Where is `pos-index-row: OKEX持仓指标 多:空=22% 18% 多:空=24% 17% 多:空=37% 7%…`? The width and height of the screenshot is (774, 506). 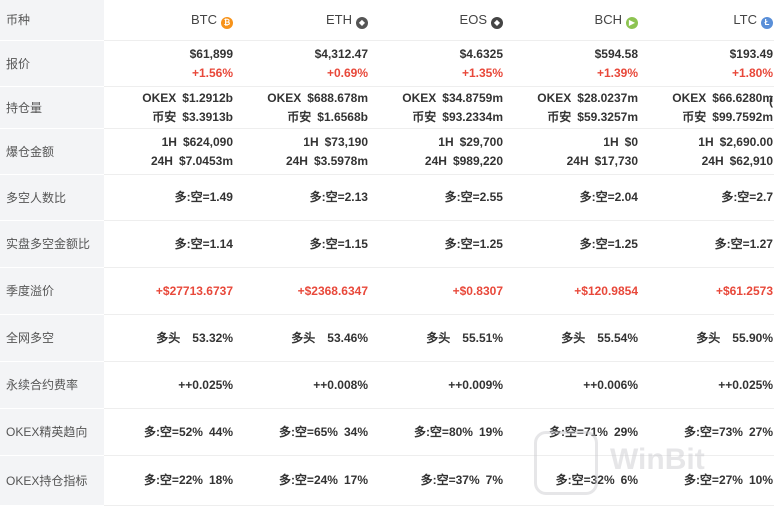 pos-index-row: OKEX持仓指标 多:空=22% 18% 多:空=24% 17% 多:空=37% 7%… is located at coordinates (387, 480).